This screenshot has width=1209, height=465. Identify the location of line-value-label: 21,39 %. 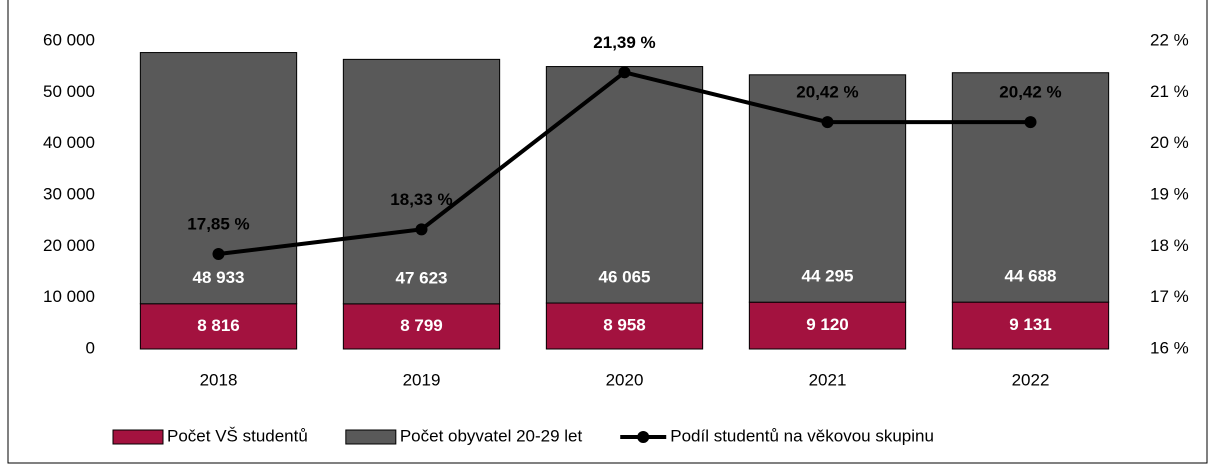
(624, 42).